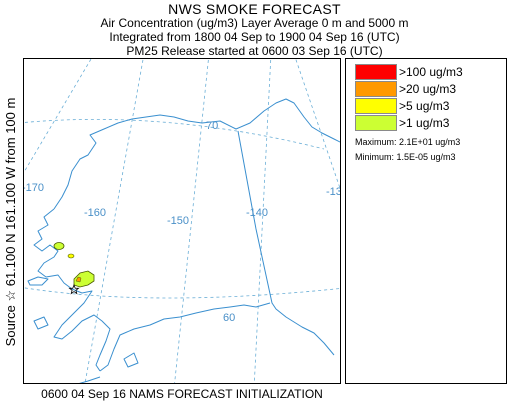 This screenshot has width=509, height=403. Describe the element at coordinates (74, 265) in the screenshot. I see `smoke-plumes` at that location.